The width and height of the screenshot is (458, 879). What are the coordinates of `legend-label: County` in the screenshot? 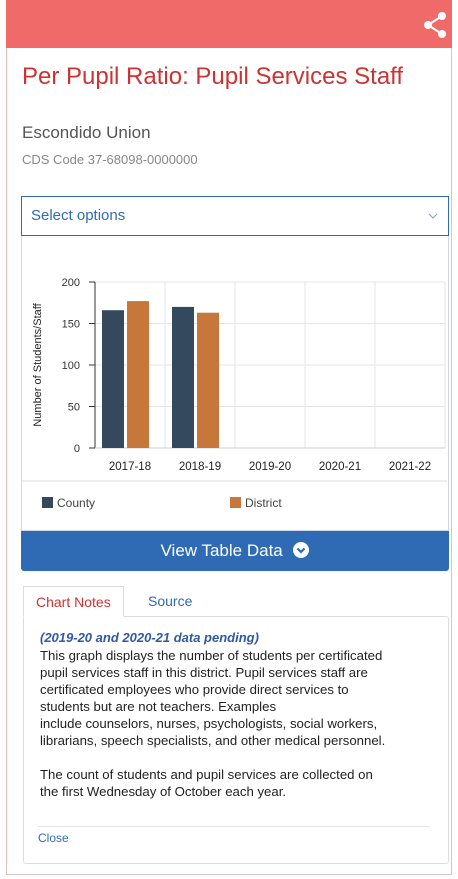 It's located at (76, 503).